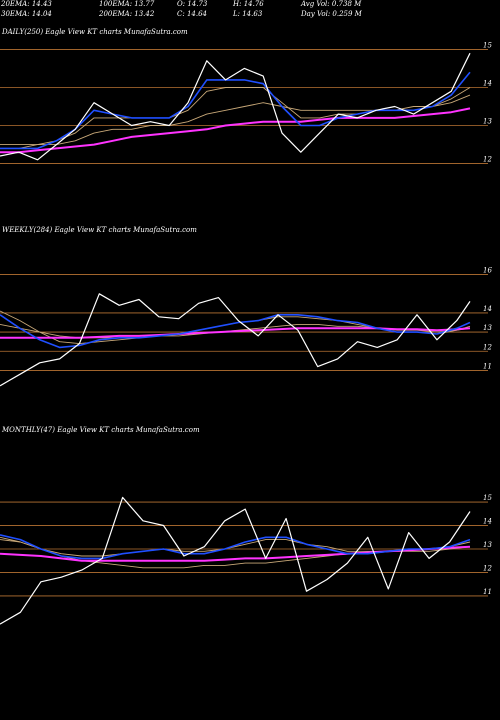 This screenshot has width=500, height=720. Describe the element at coordinates (192, 4) in the screenshot. I see `open-readout: O: 14.73` at that location.